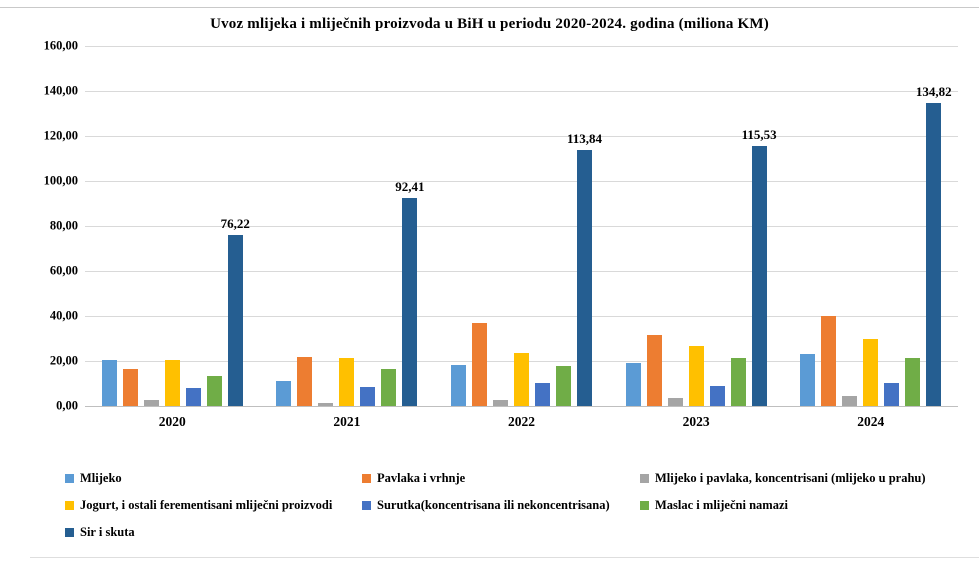 This screenshot has width=979, height=571. Describe the element at coordinates (214, 391) in the screenshot. I see `bar-maslac-i-mlije-ni-namazi-2020` at that location.